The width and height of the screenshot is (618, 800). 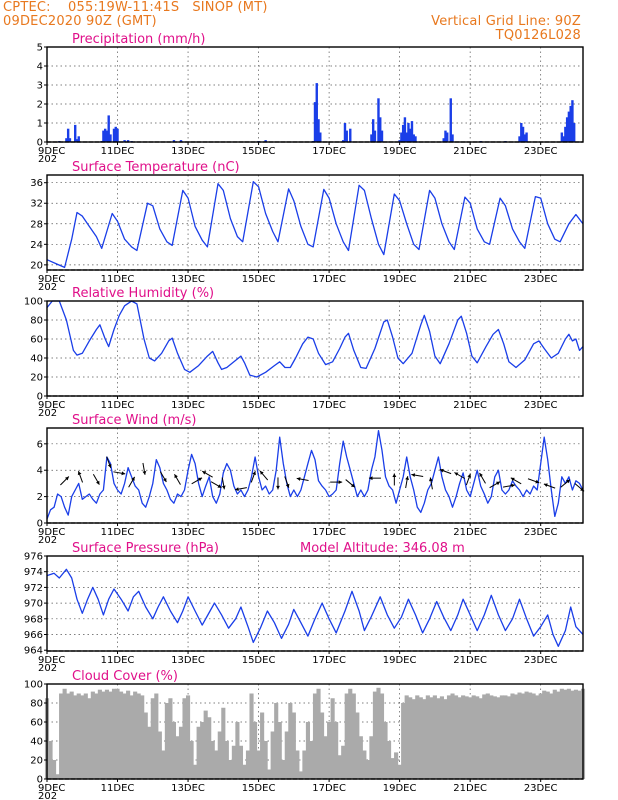 What do you see at coordinates (538, 35) in the screenshot?
I see `model-id: TQ0126L028` at bounding box center [538, 35].